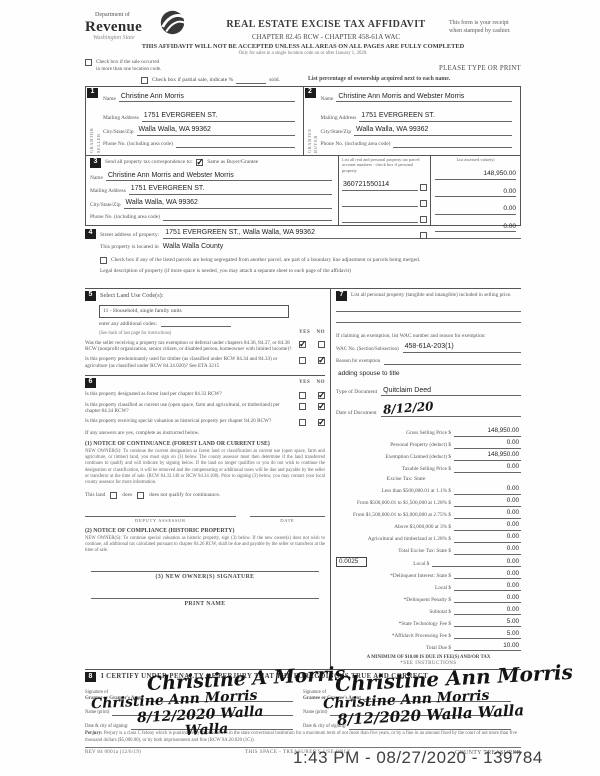  Describe the element at coordinates (356, 412) in the screenshot. I see `doc-date-label: Date of Document` at that location.